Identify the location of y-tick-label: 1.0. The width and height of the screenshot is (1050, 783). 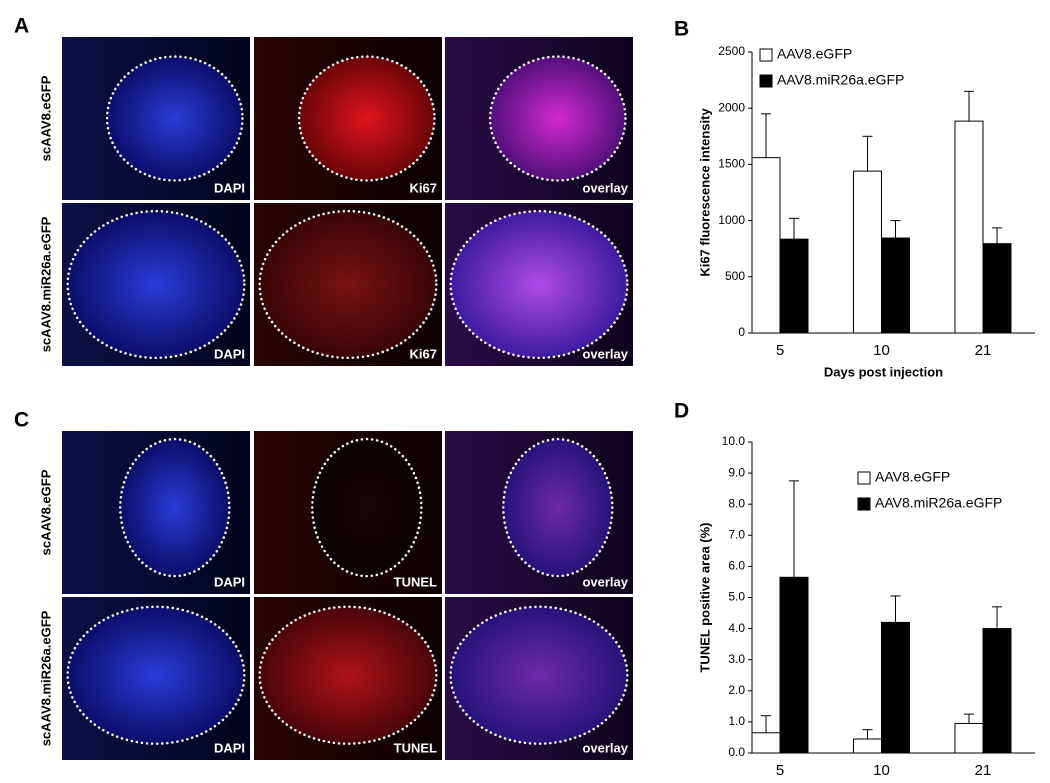
(736, 721).